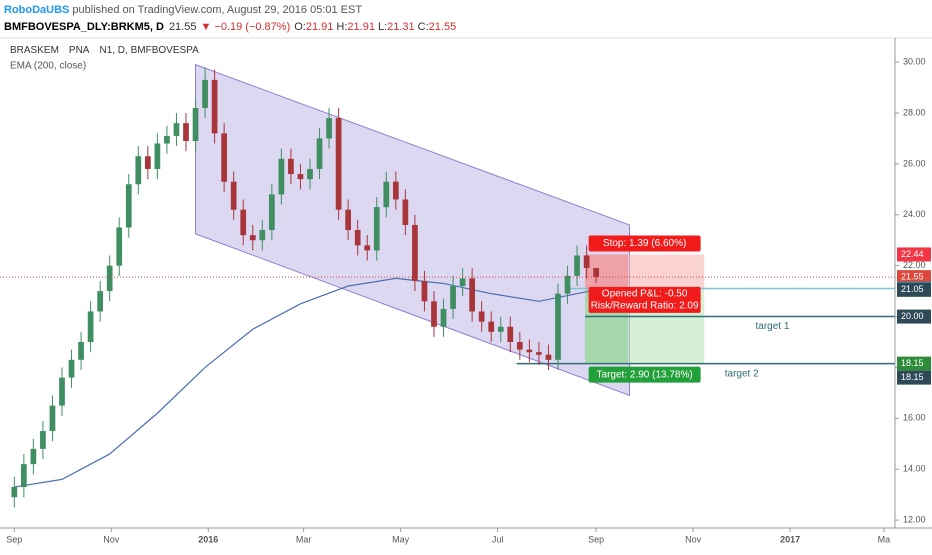  Describe the element at coordinates (320, 27) in the screenshot. I see `o: 21.91` at that location.